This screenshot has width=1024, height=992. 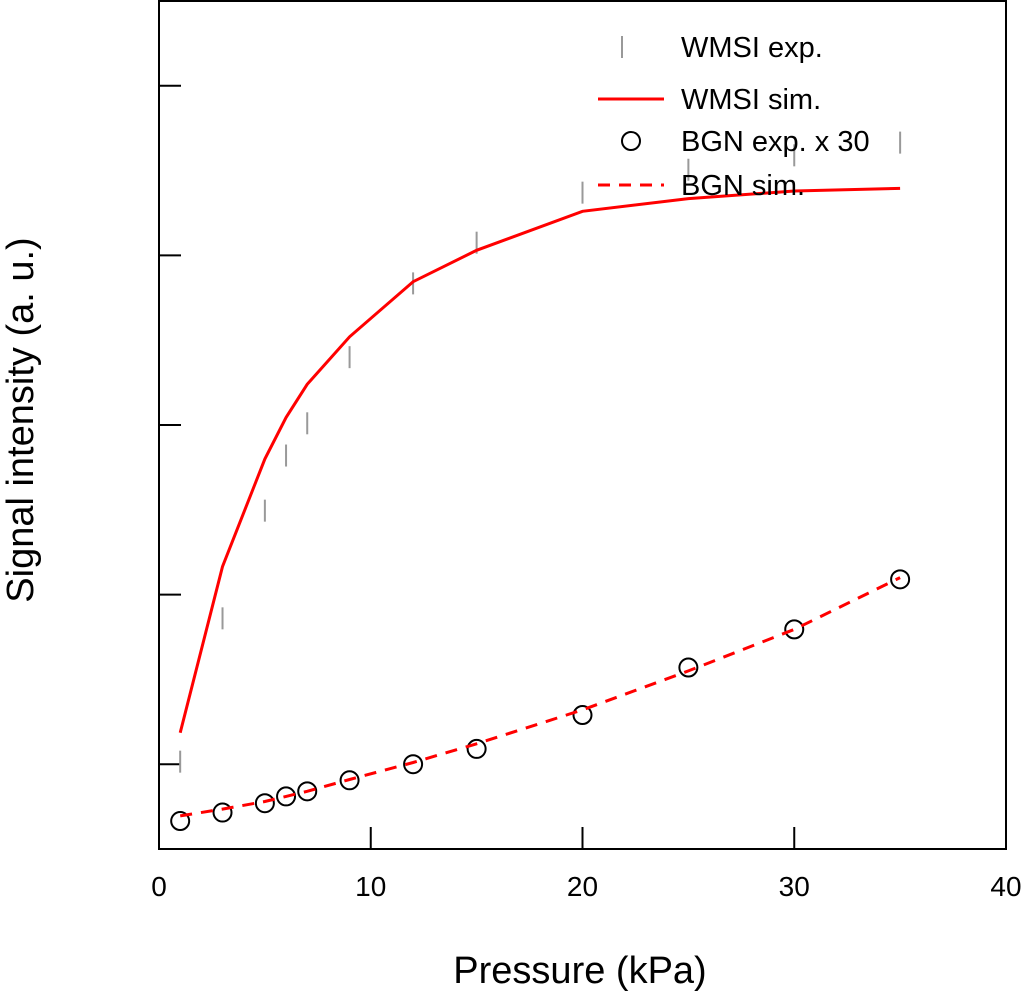 I want to click on y-axis-title: Signal intensity (a. u.), so click(x=21, y=419).